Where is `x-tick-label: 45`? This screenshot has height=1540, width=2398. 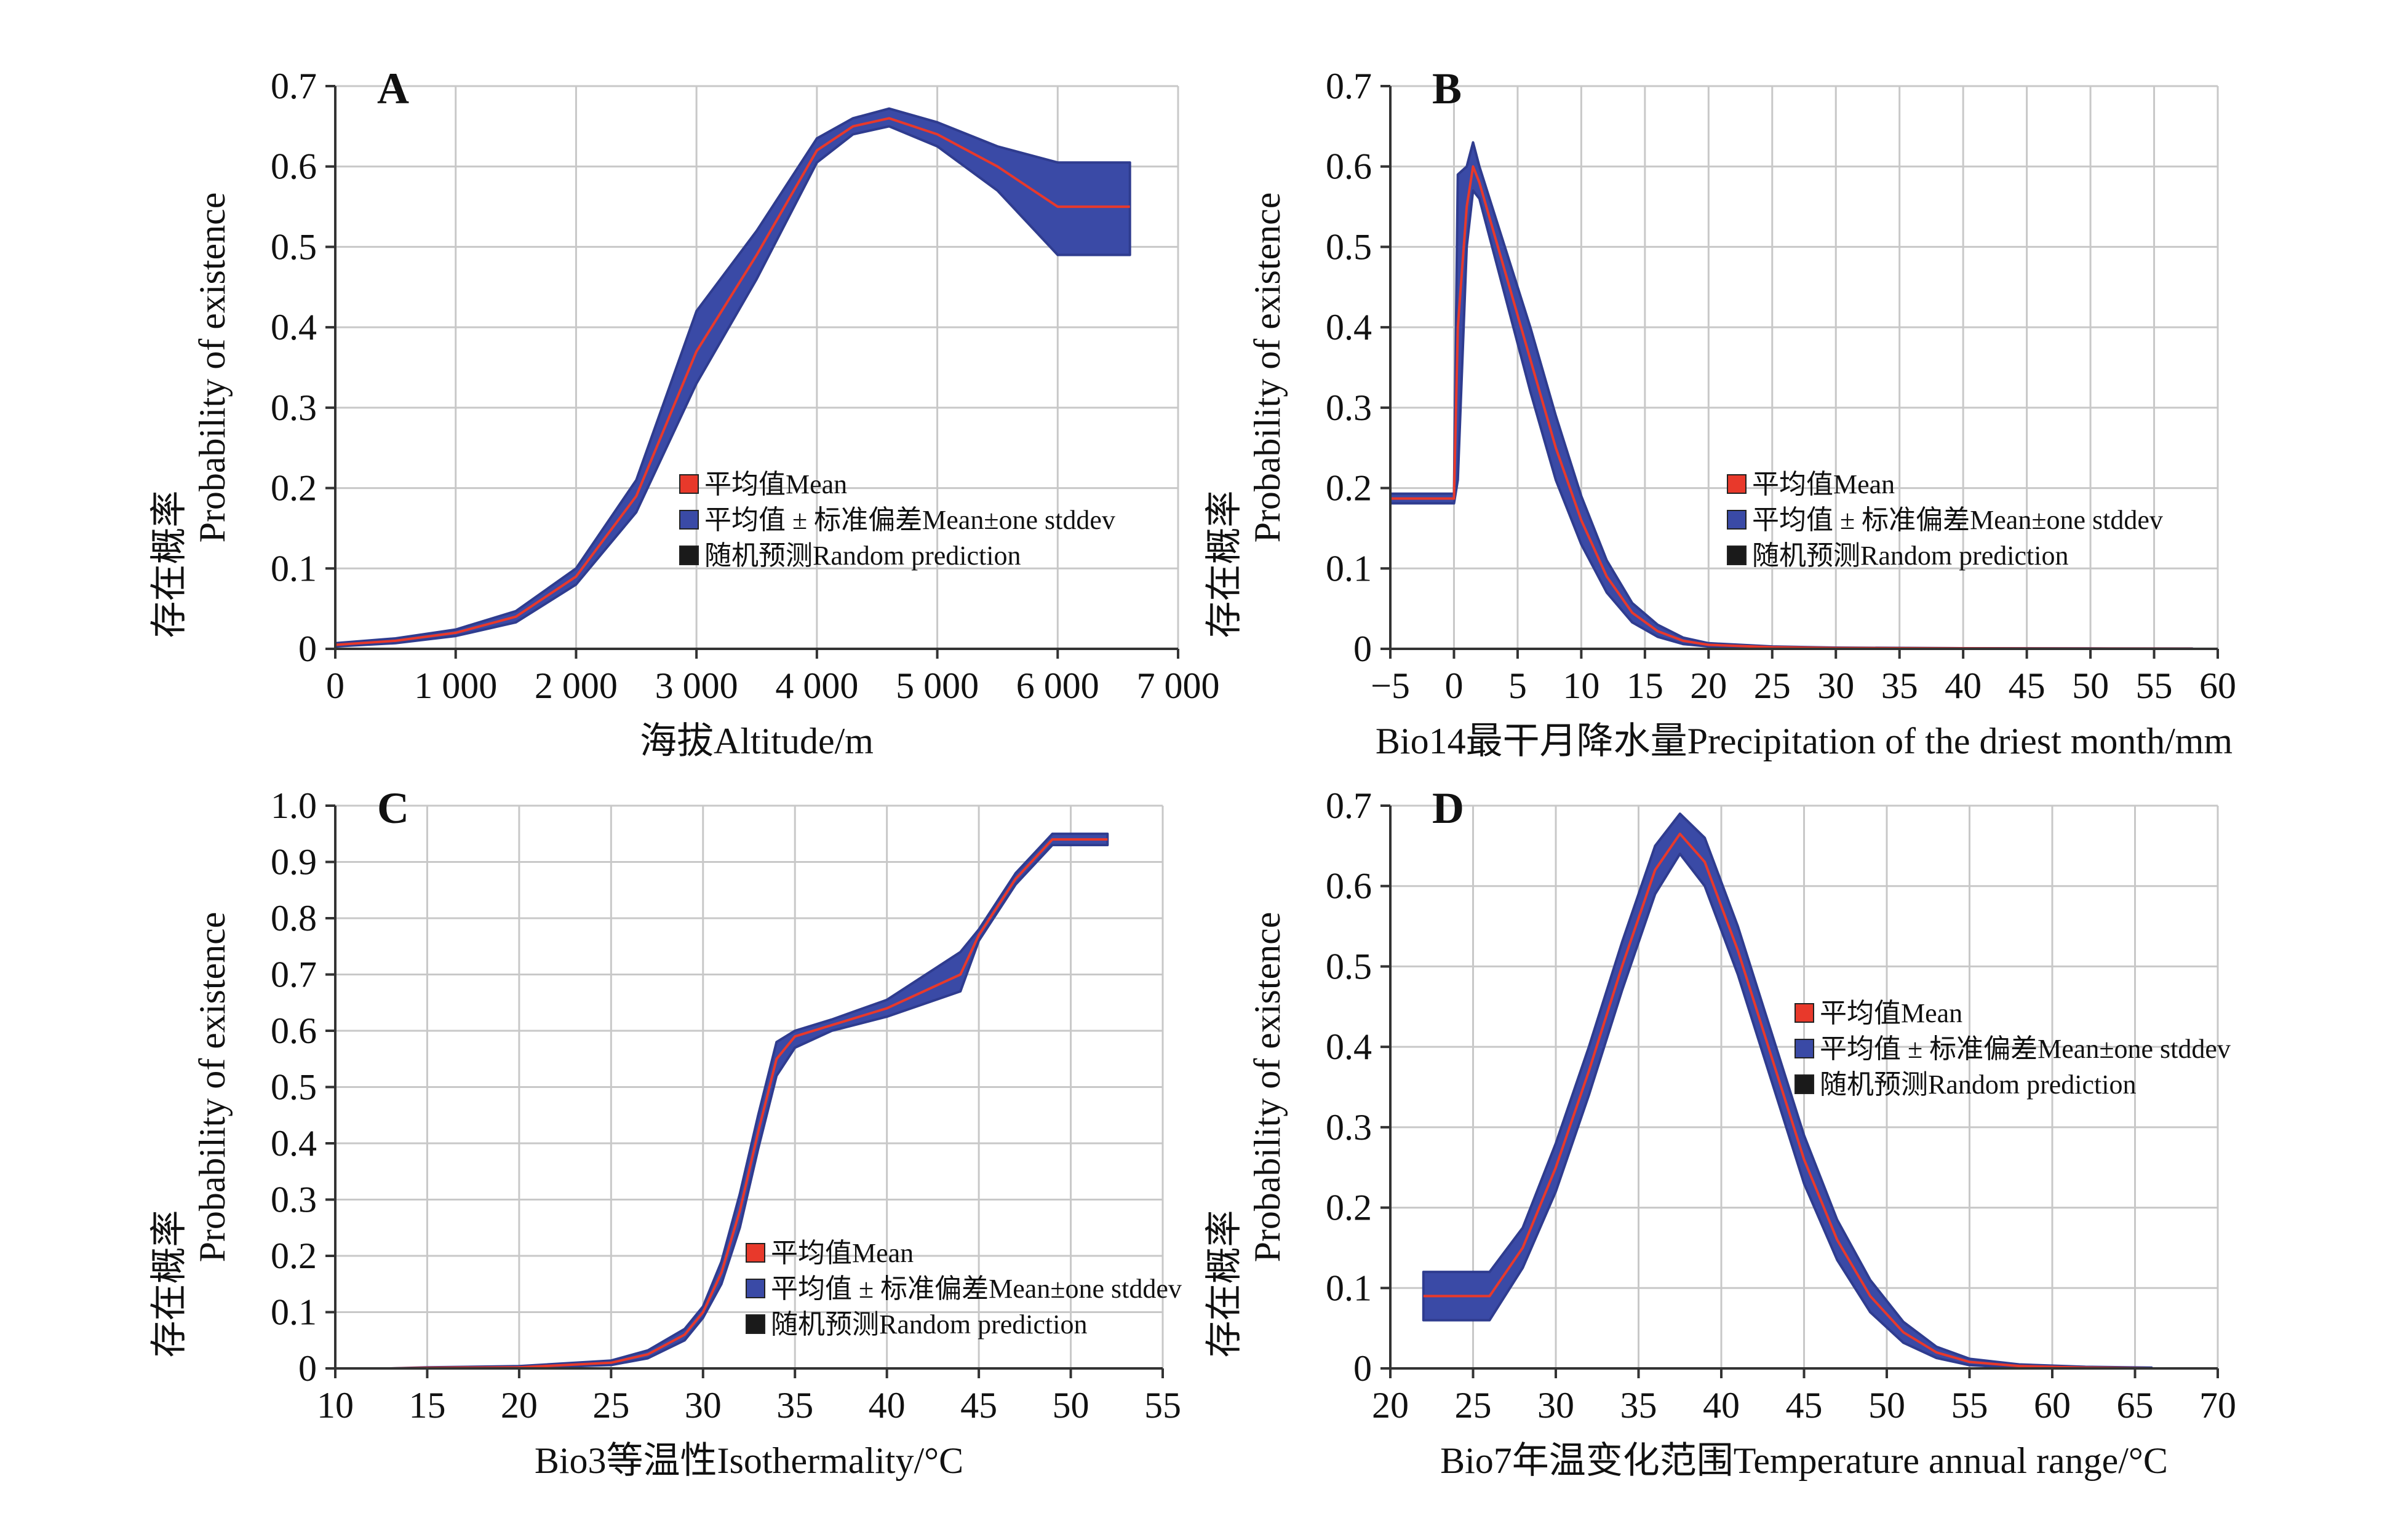 x-tick-label: 45 is located at coordinates (2027, 686).